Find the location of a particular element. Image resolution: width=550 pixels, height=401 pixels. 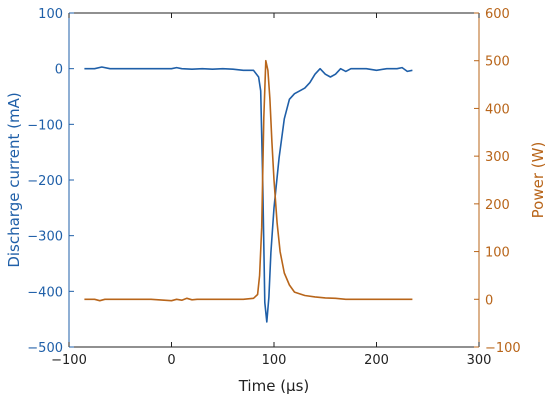

right-tick-label: 200 is located at coordinates (497, 205).